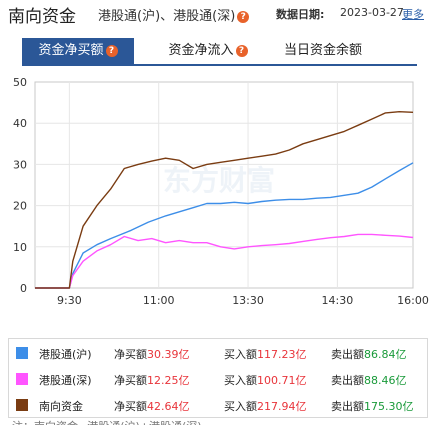 This screenshot has height=425, width=437. I want to click on net-buy-cell: 净买额42.64亿, so click(152, 406).